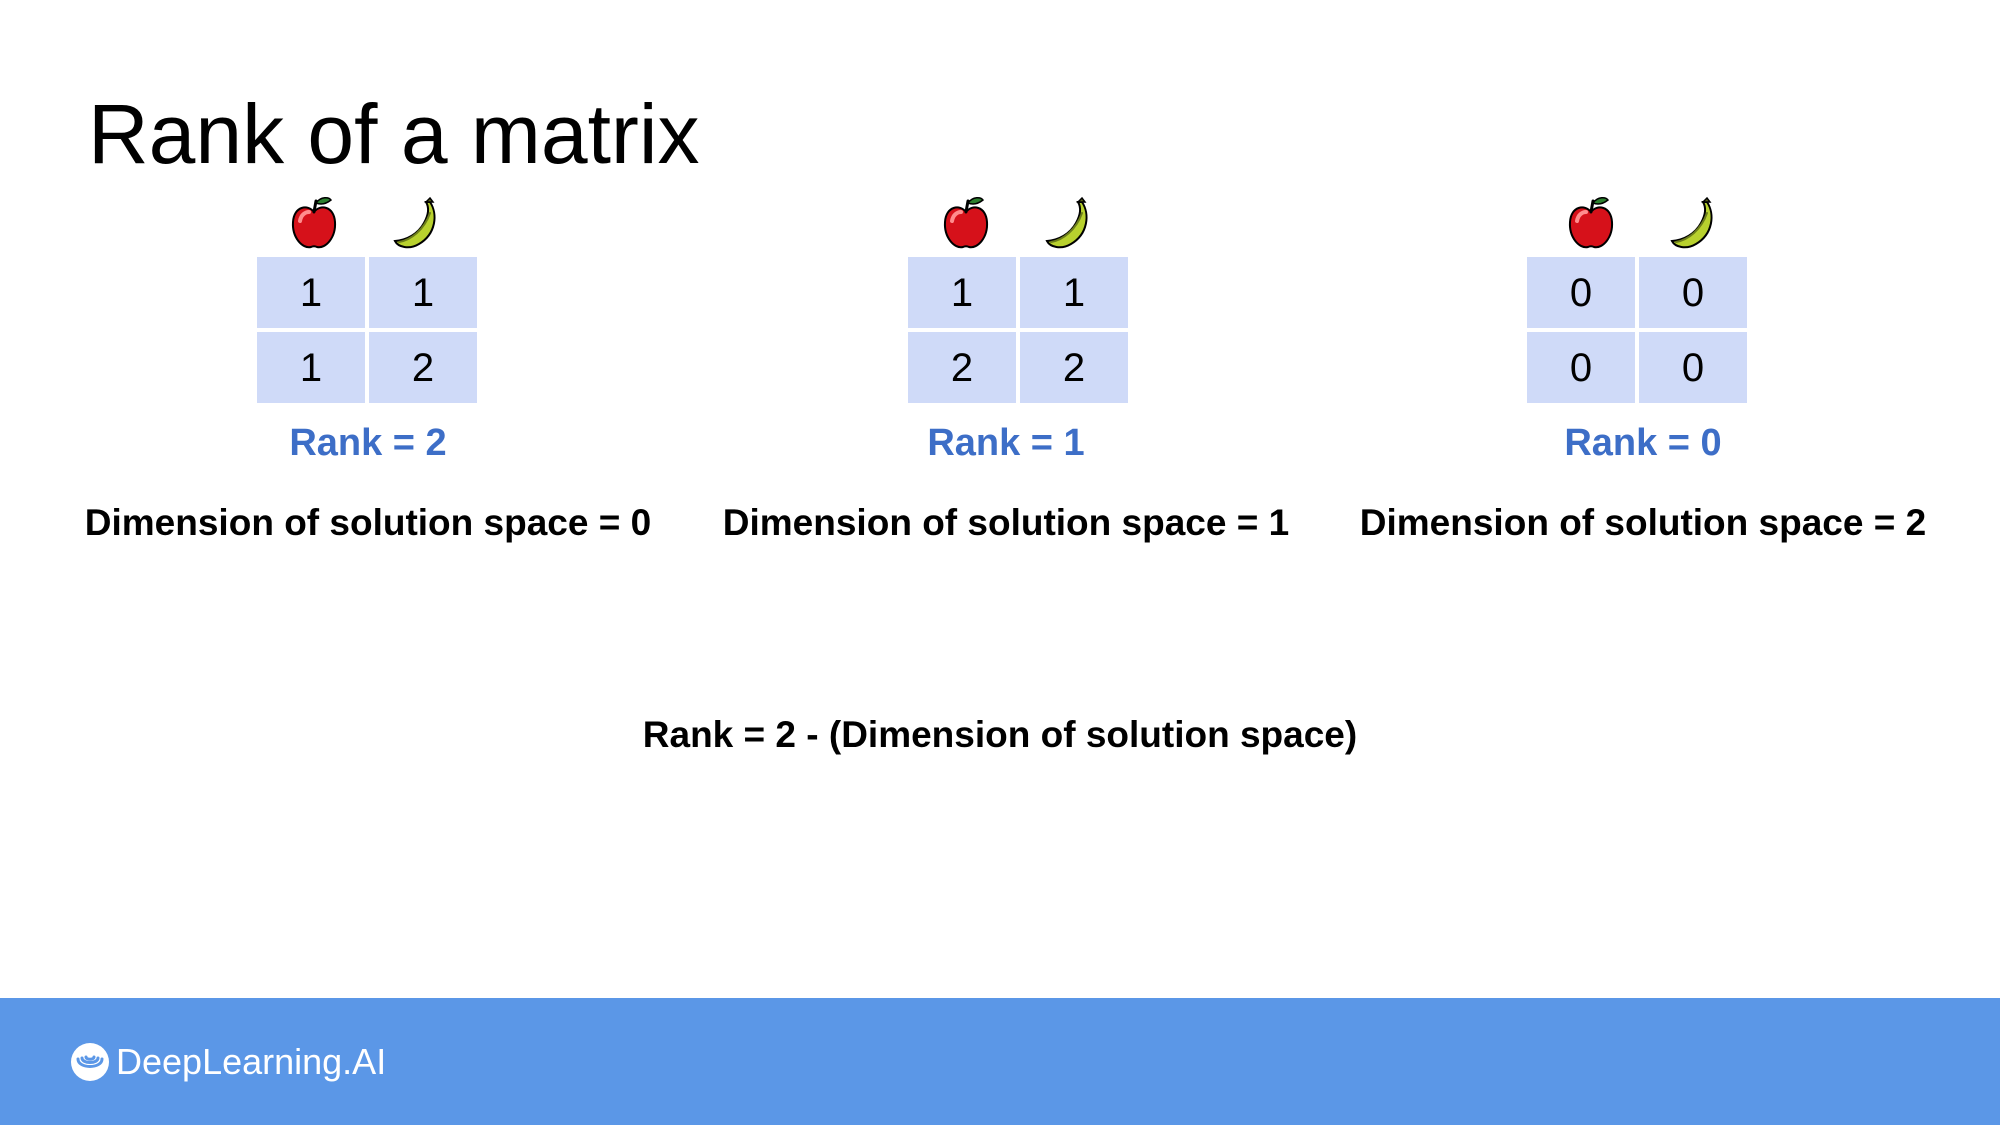 The height and width of the screenshot is (1125, 2000). Describe the element at coordinates (1637, 331) in the screenshot. I see `matrix-table: 0 0 0 0` at that location.